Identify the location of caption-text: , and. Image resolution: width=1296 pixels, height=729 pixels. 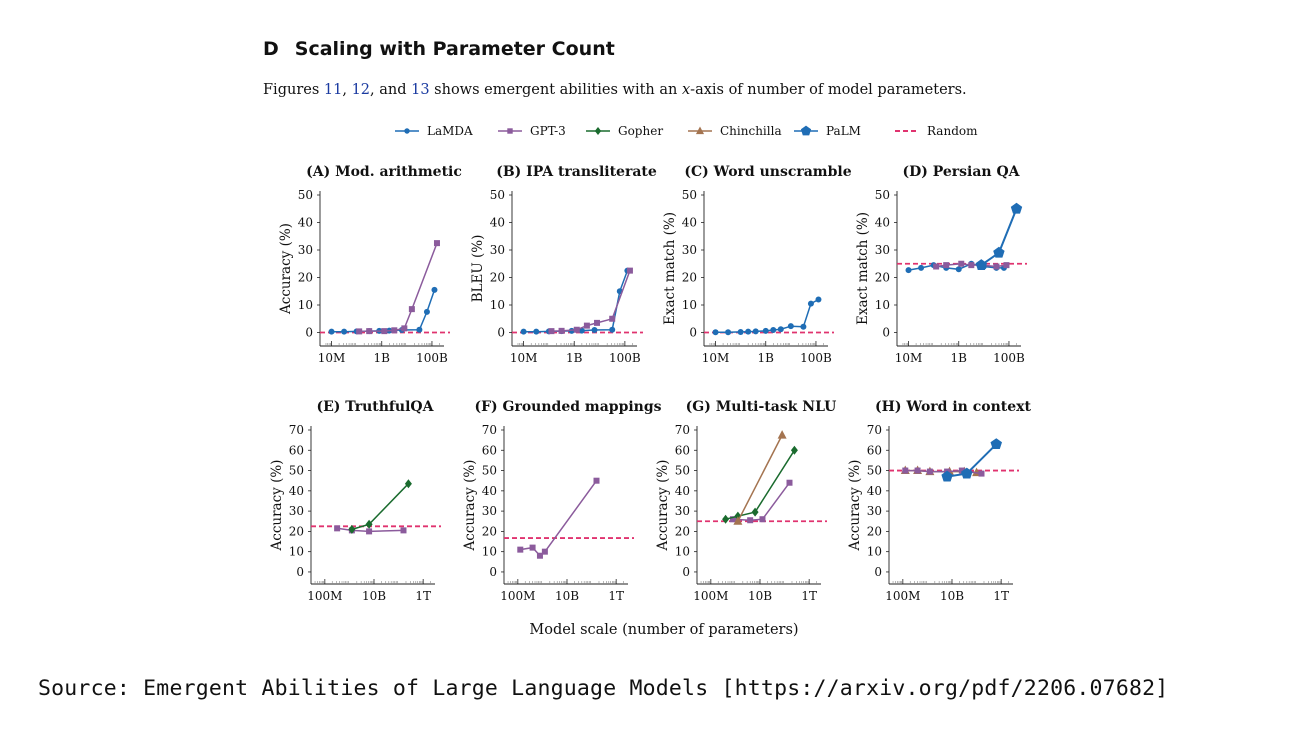
(391, 90).